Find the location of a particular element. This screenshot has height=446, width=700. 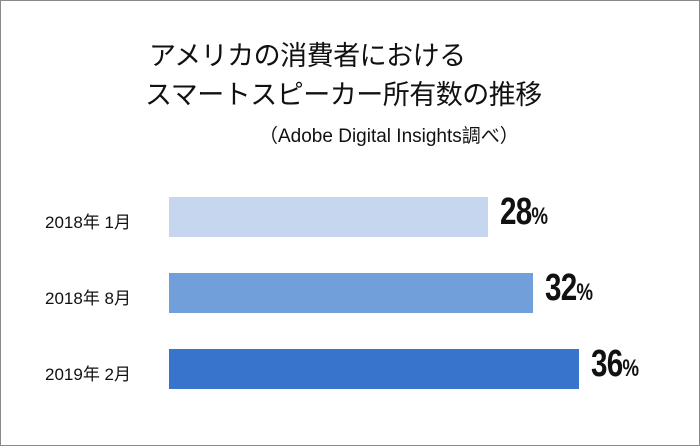

value-label: 28% is located at coordinates (524, 212).